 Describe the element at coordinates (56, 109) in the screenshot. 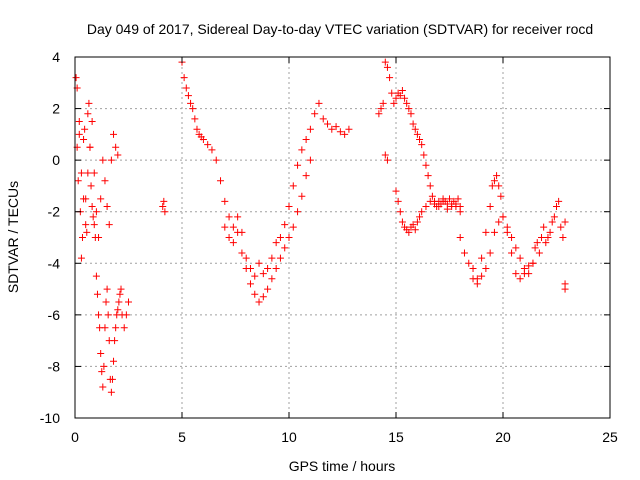

I see `y-tick-label: 2` at that location.